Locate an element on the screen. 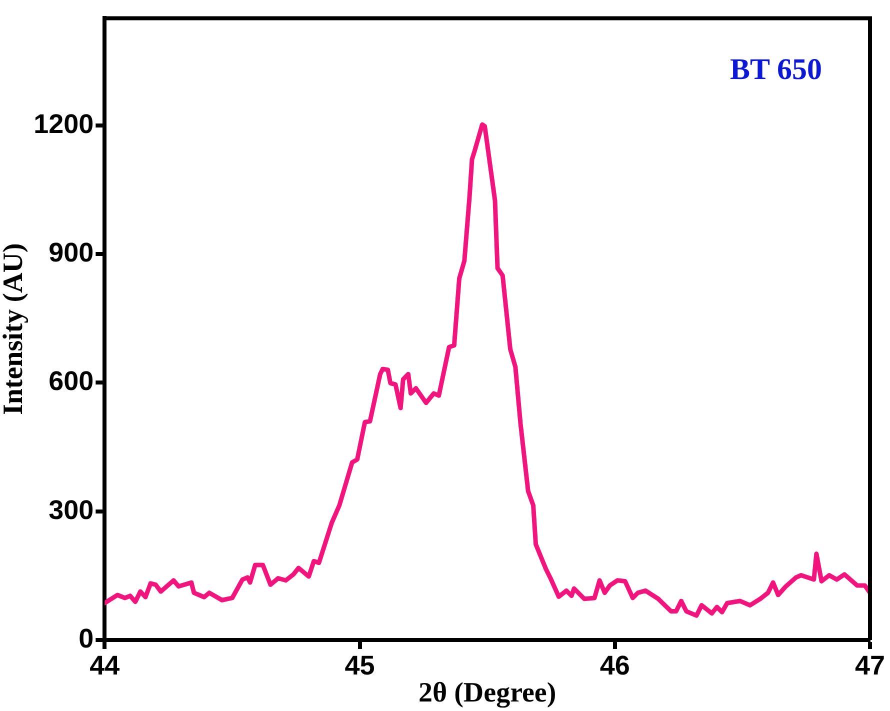  x-tick-label: 45 is located at coordinates (359, 665).